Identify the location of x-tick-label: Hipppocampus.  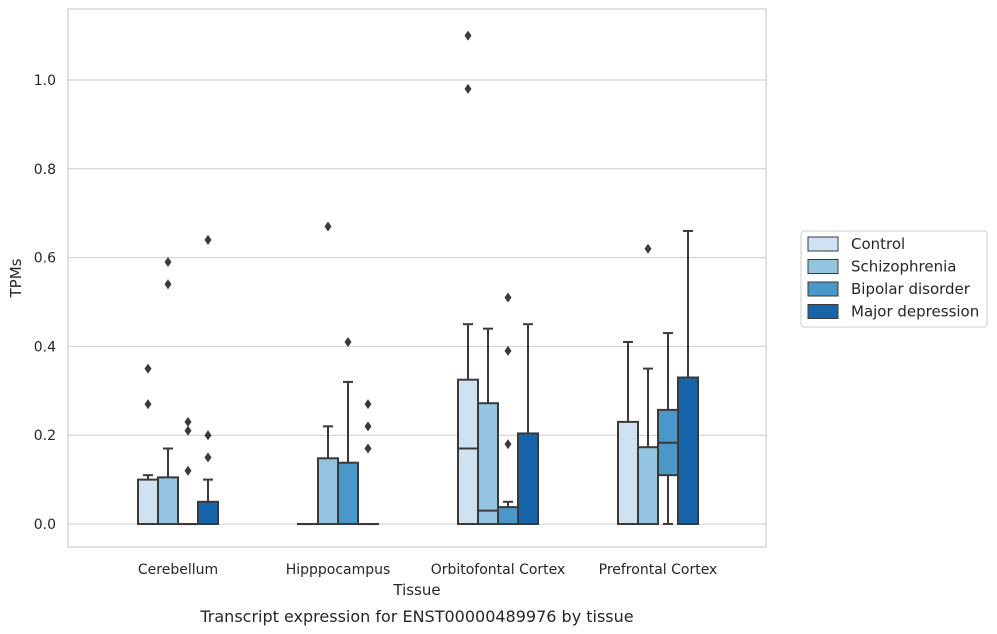
(338, 570).